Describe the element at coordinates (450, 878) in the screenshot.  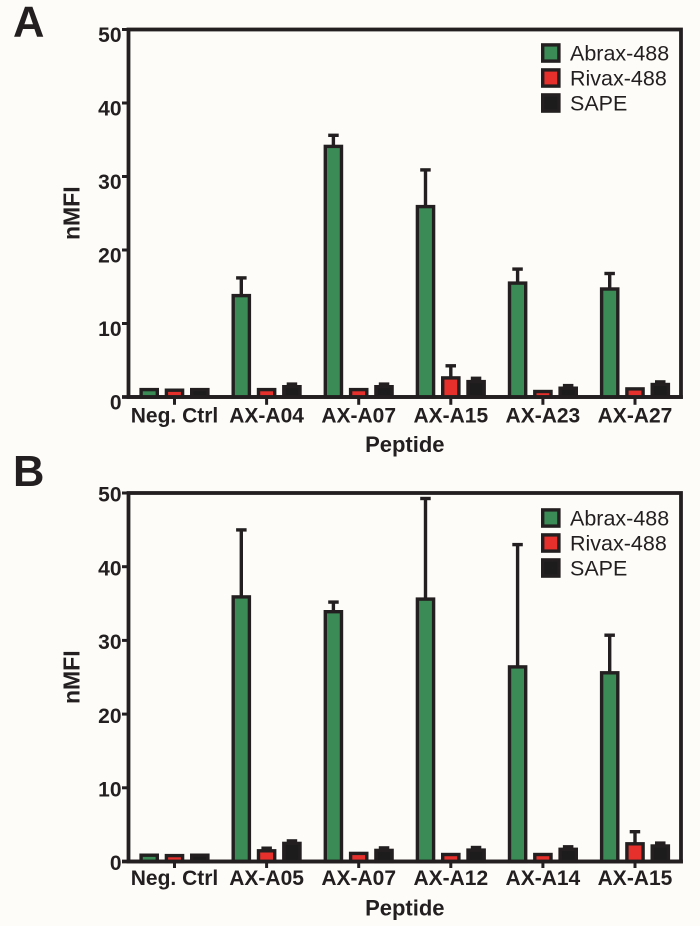
I see `svg-text: AX-A12` at that location.